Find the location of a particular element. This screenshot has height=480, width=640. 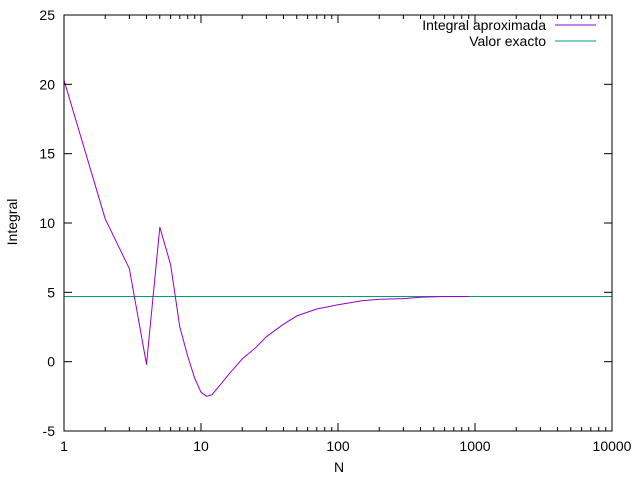

x-axis-label: N is located at coordinates (339, 467).